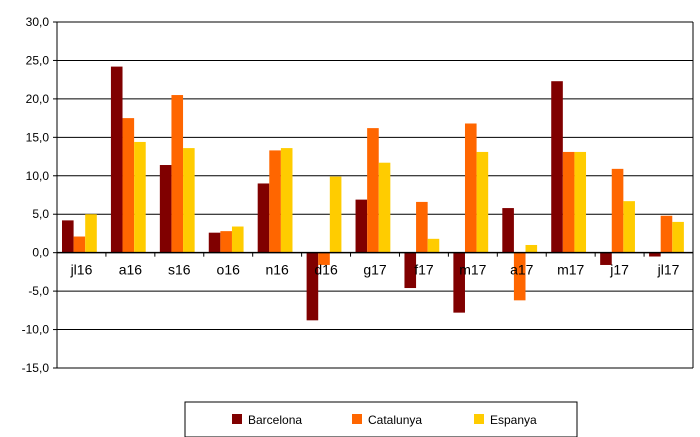 The height and width of the screenshot is (437, 700). Describe the element at coordinates (38, 22) in the screenshot. I see `y-tick-label: 30,0` at that location.